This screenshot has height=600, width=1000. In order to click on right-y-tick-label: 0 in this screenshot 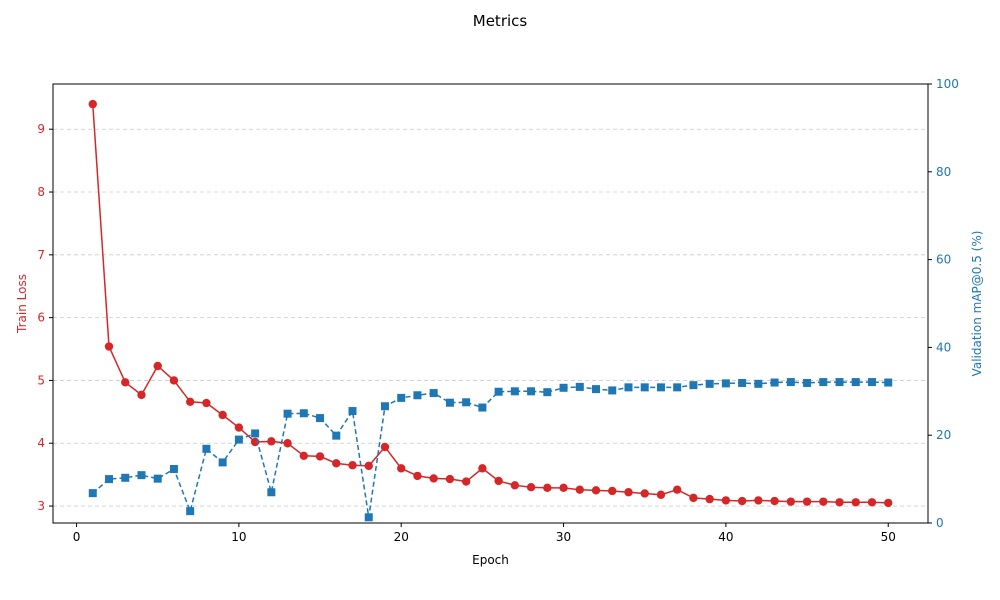, I will do `click(940, 523)`.